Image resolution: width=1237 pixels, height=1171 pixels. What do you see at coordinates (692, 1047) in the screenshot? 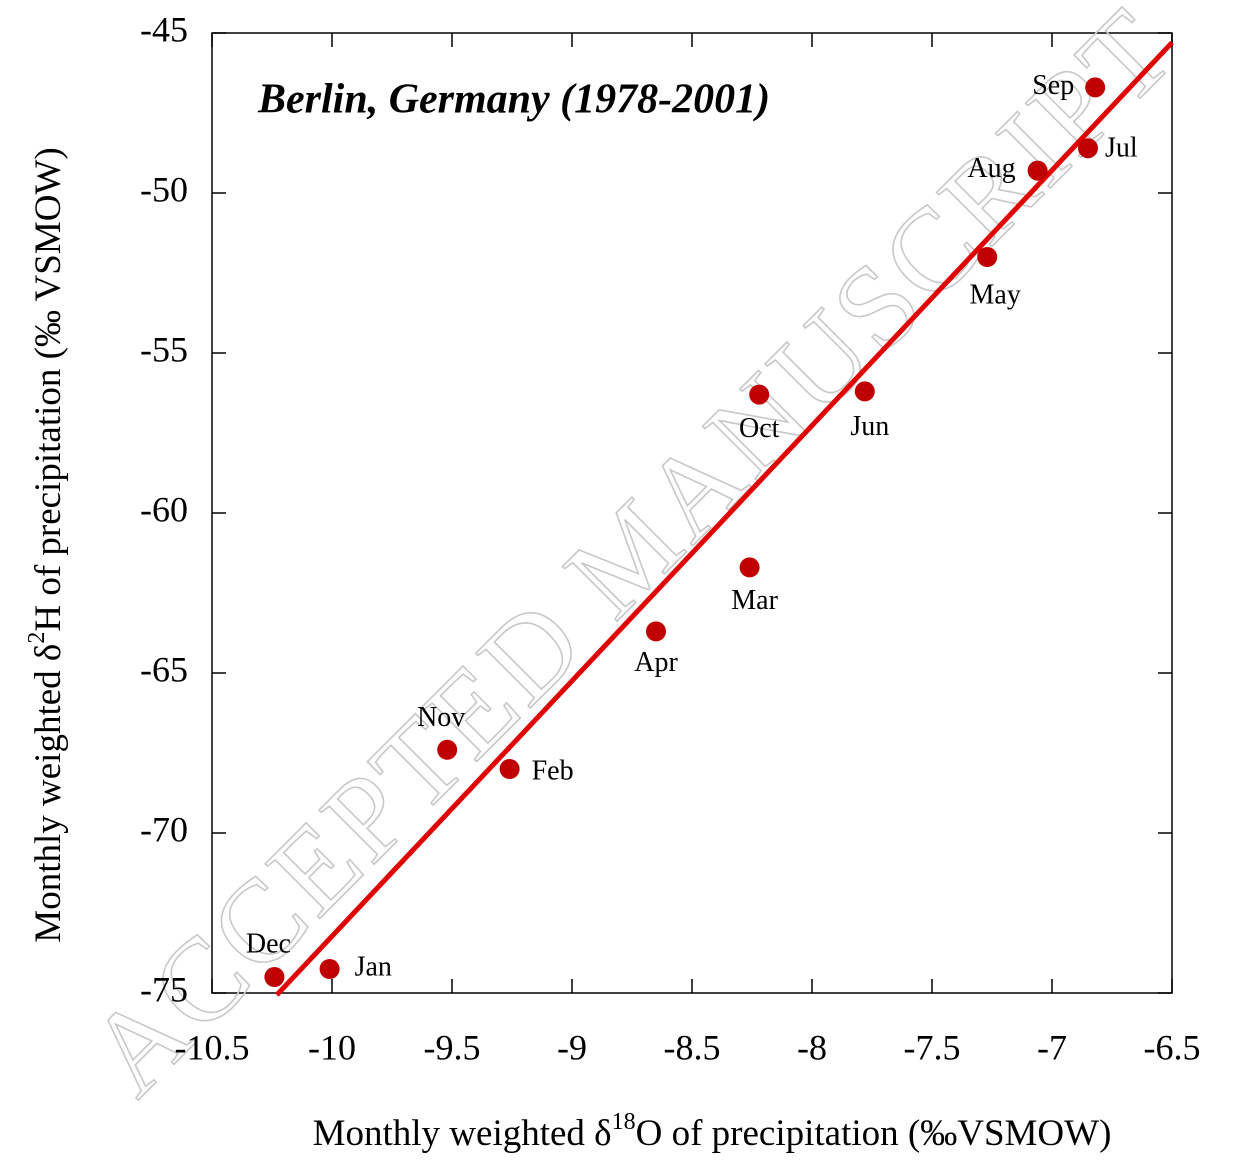
I see `x-tick-label: -8.5` at bounding box center [692, 1047].